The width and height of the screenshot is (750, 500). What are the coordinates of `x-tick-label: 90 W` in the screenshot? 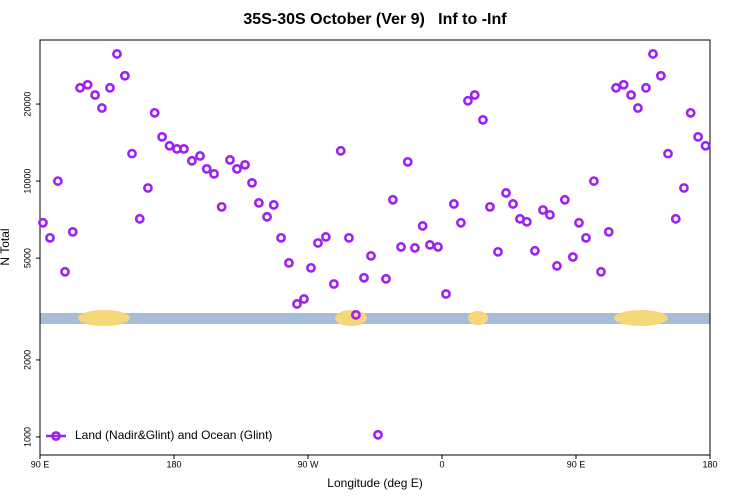 It's located at (308, 464).